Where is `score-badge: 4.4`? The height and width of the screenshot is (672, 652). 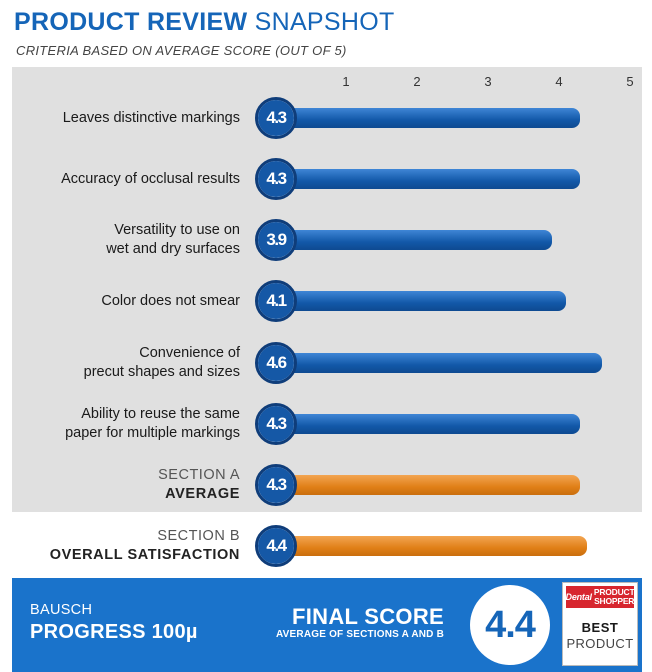
score-badge: 4.4 is located at coordinates (276, 546).